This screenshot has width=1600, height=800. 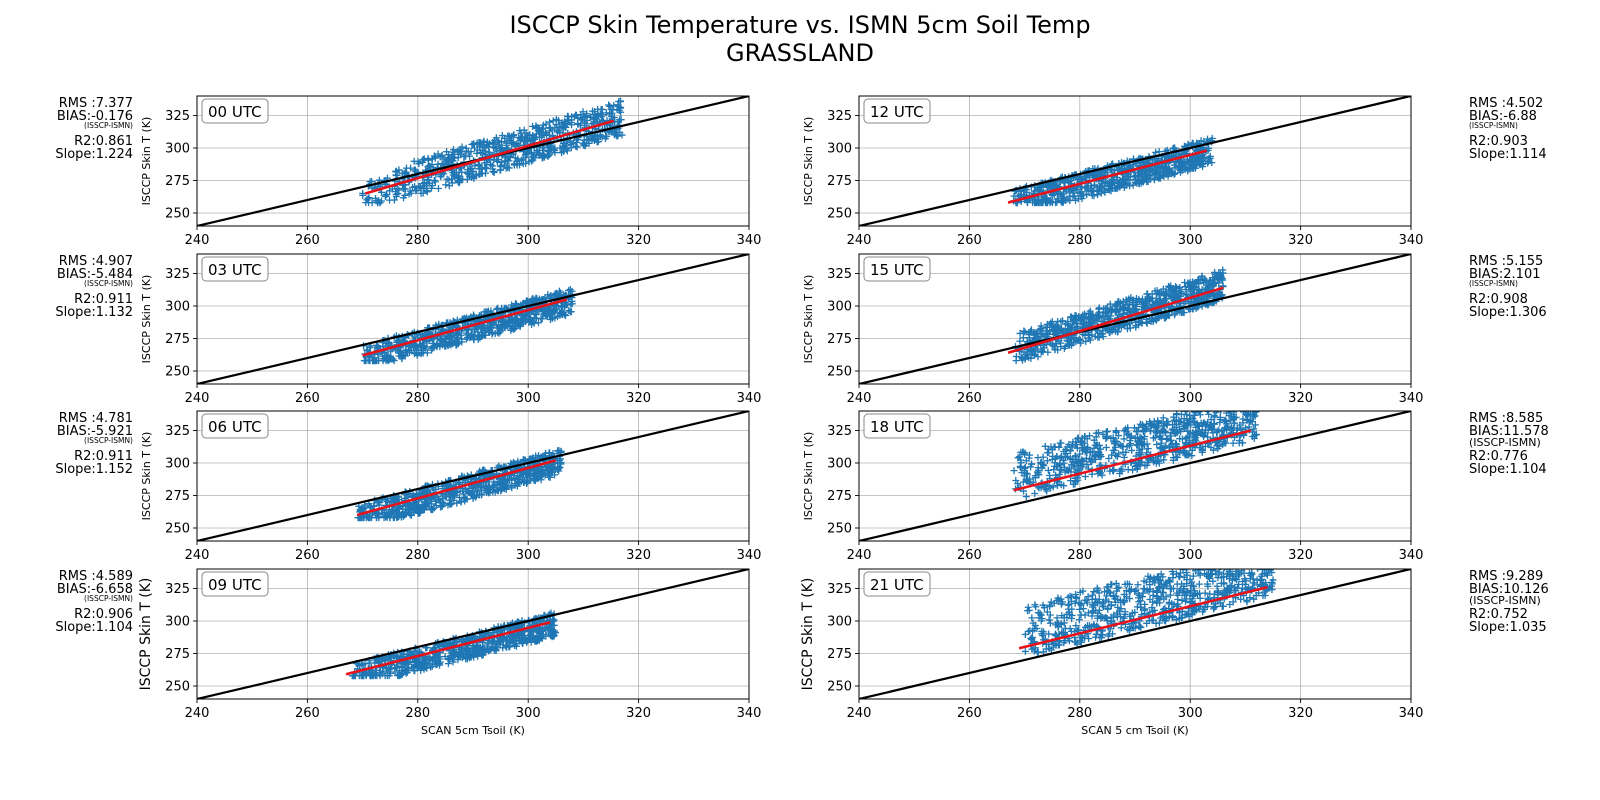 I want to click on x-tick-label: 340, so click(x=1411, y=240).